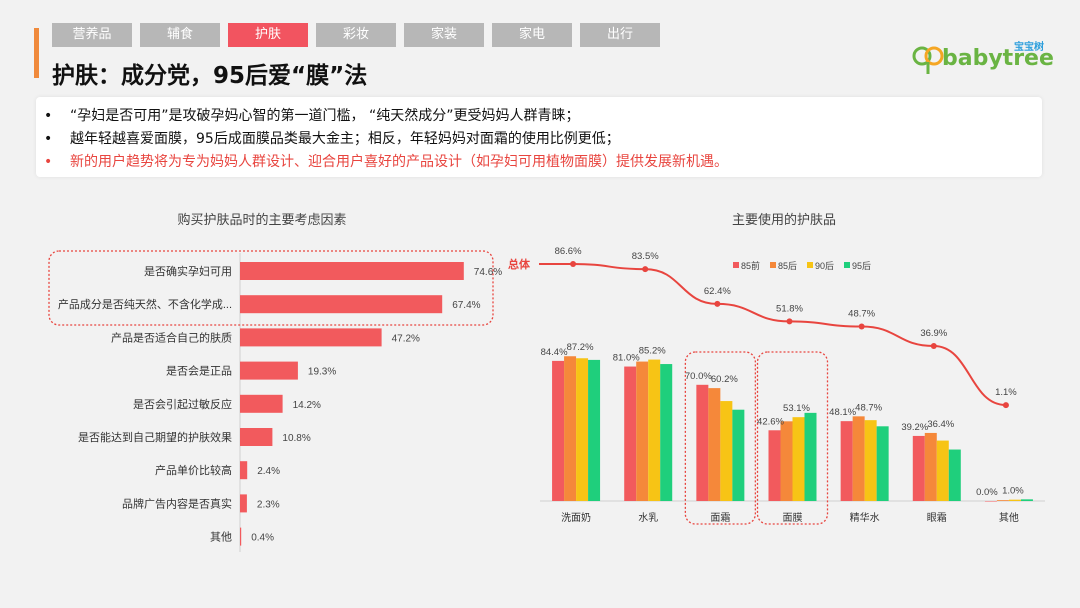  Describe the element at coordinates (1009, 517) in the screenshot. I see `right-category-label: 其他` at that location.